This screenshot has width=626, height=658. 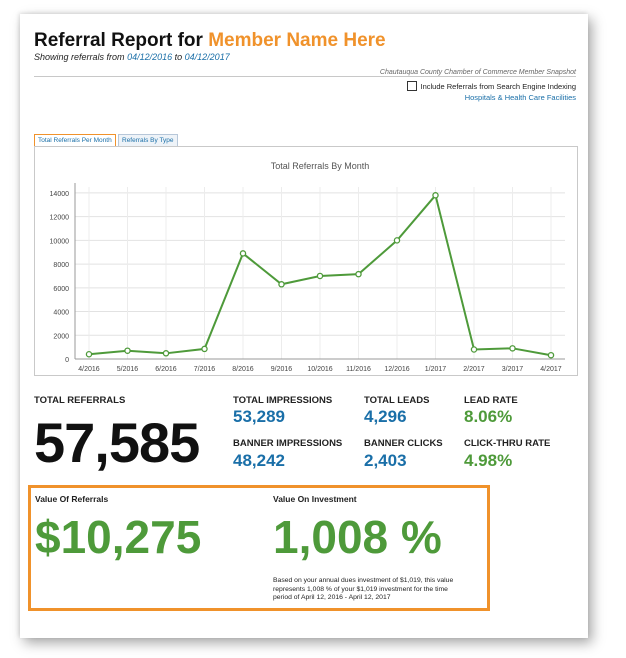 I want to click on x-tick-label: 4/2017, so click(x=551, y=369).